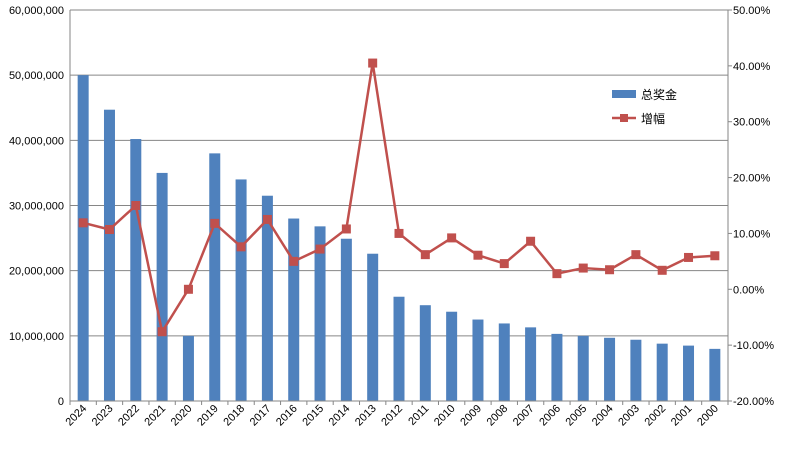  What do you see at coordinates (188, 289) in the screenshot?
I see `growth-marker-2020` at bounding box center [188, 289].